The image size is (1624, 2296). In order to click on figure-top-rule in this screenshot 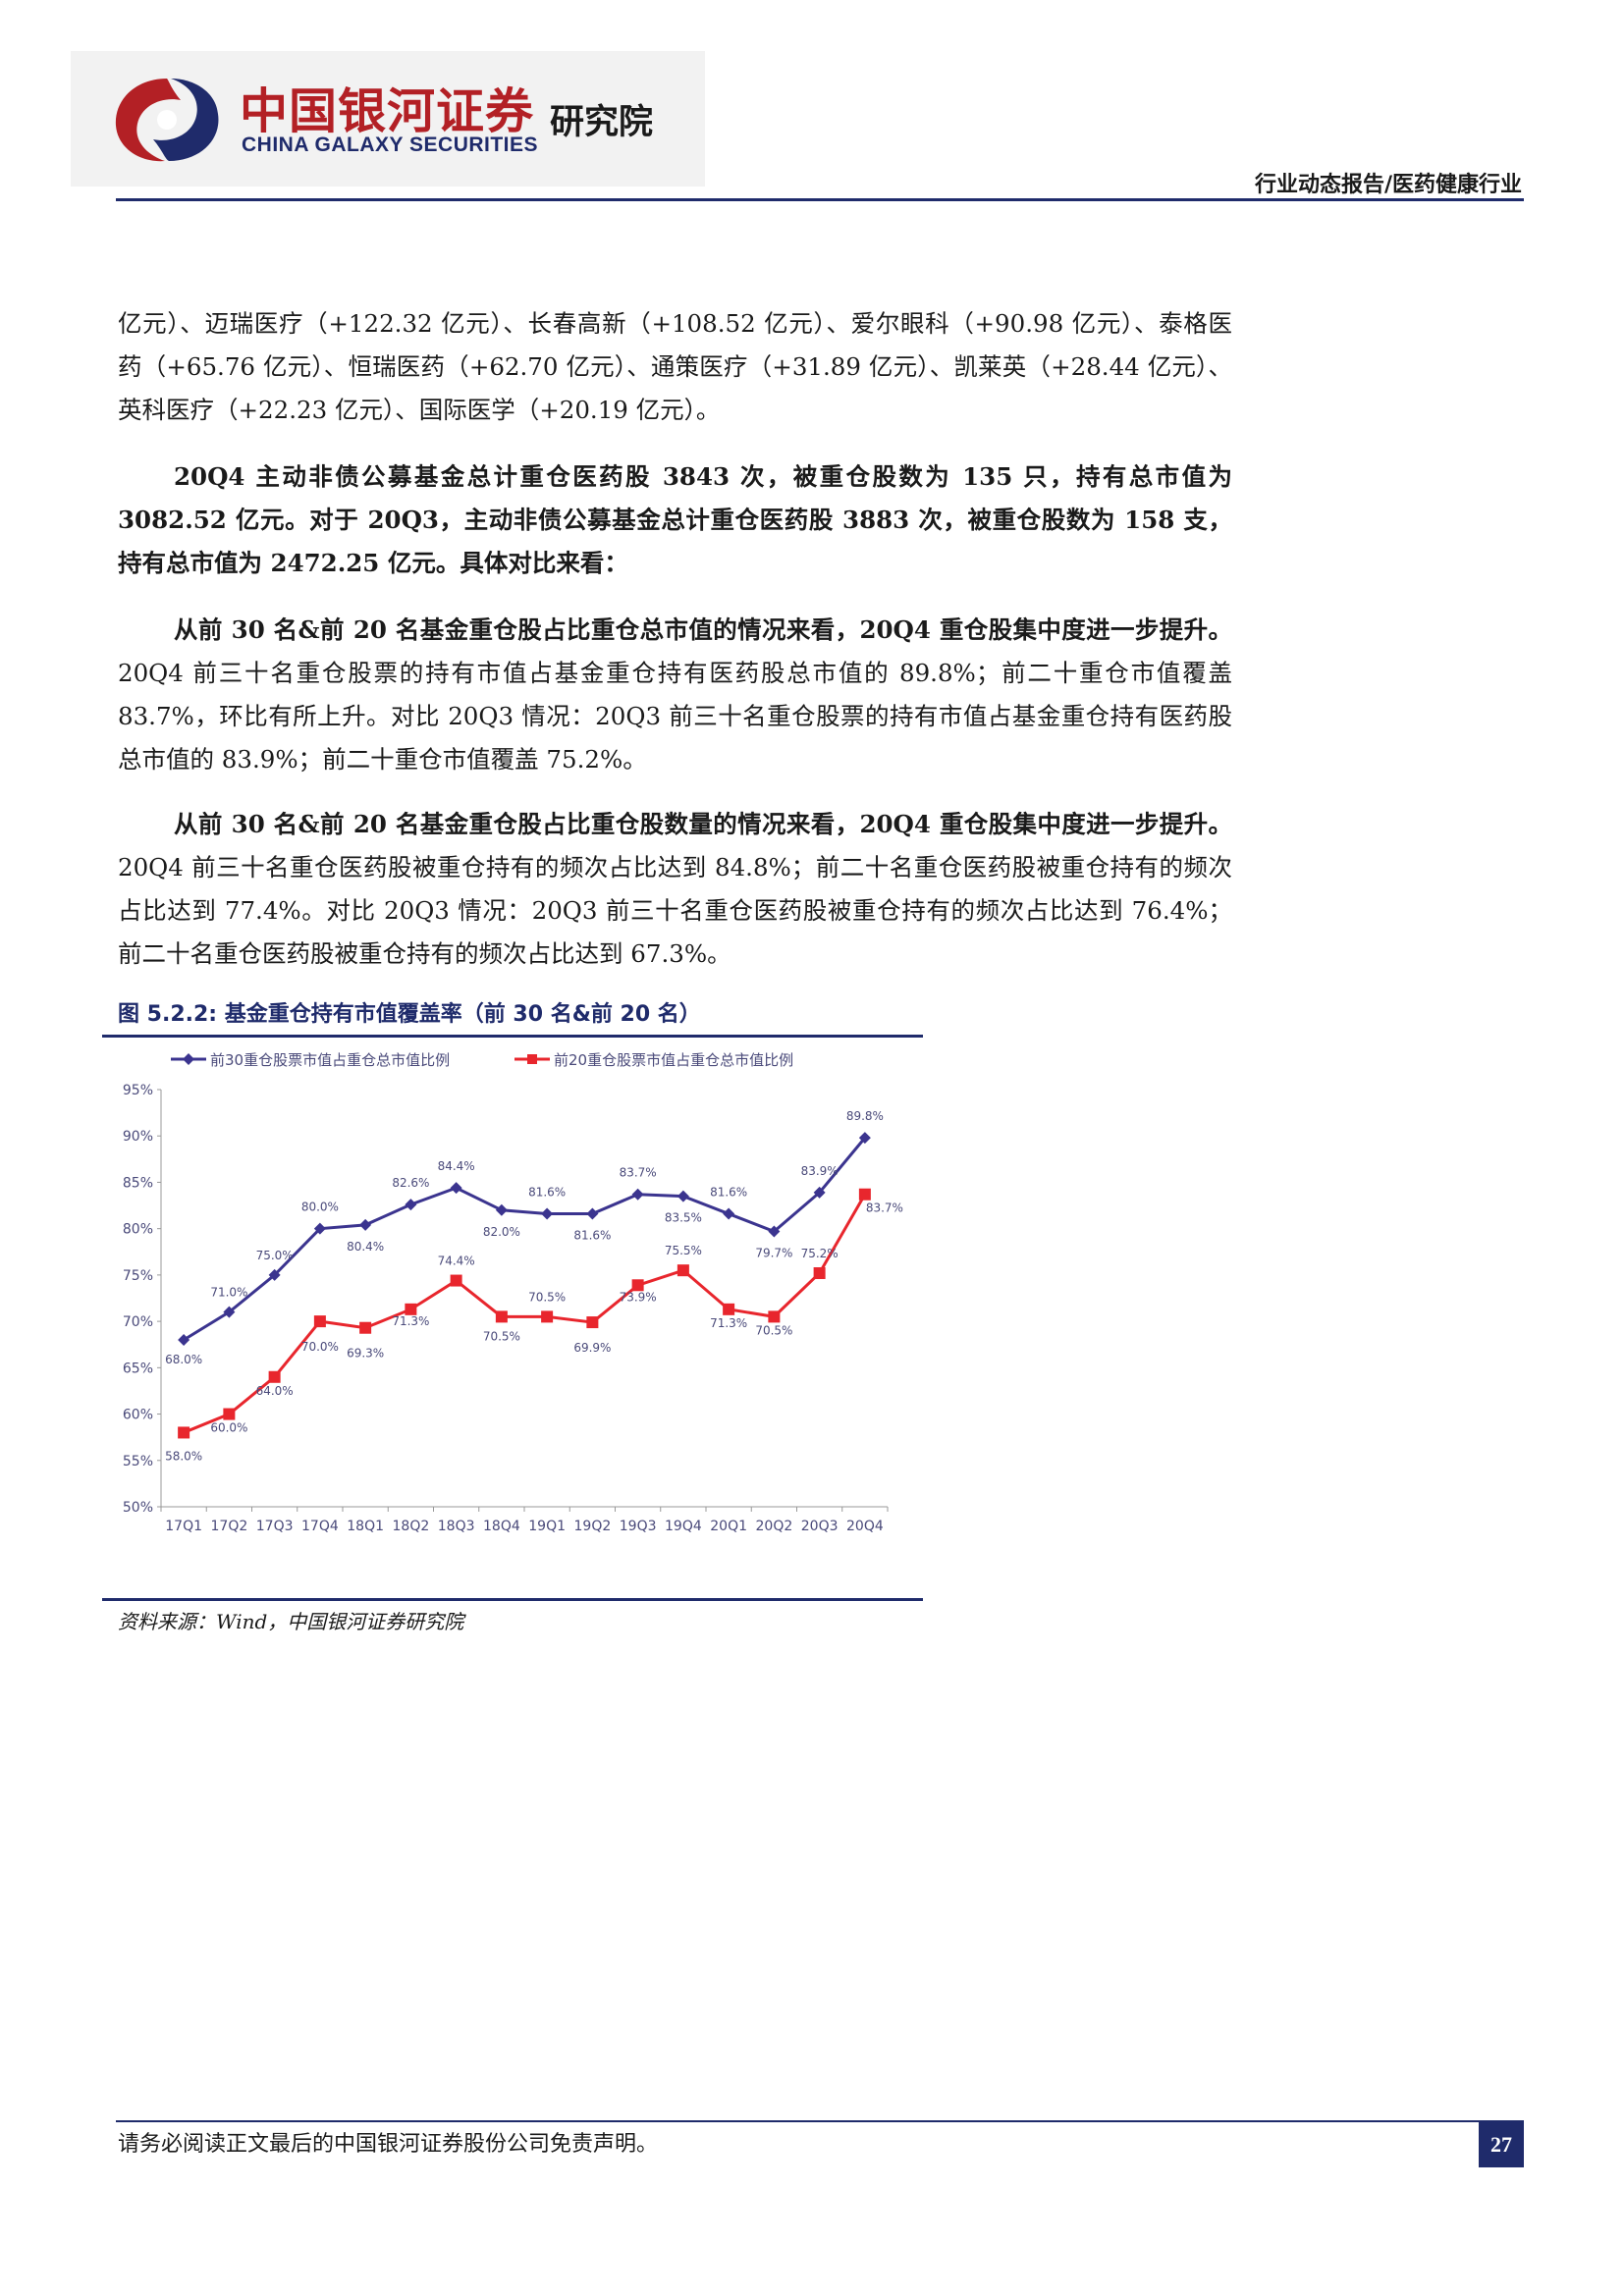, I will do `click(512, 1037)`.